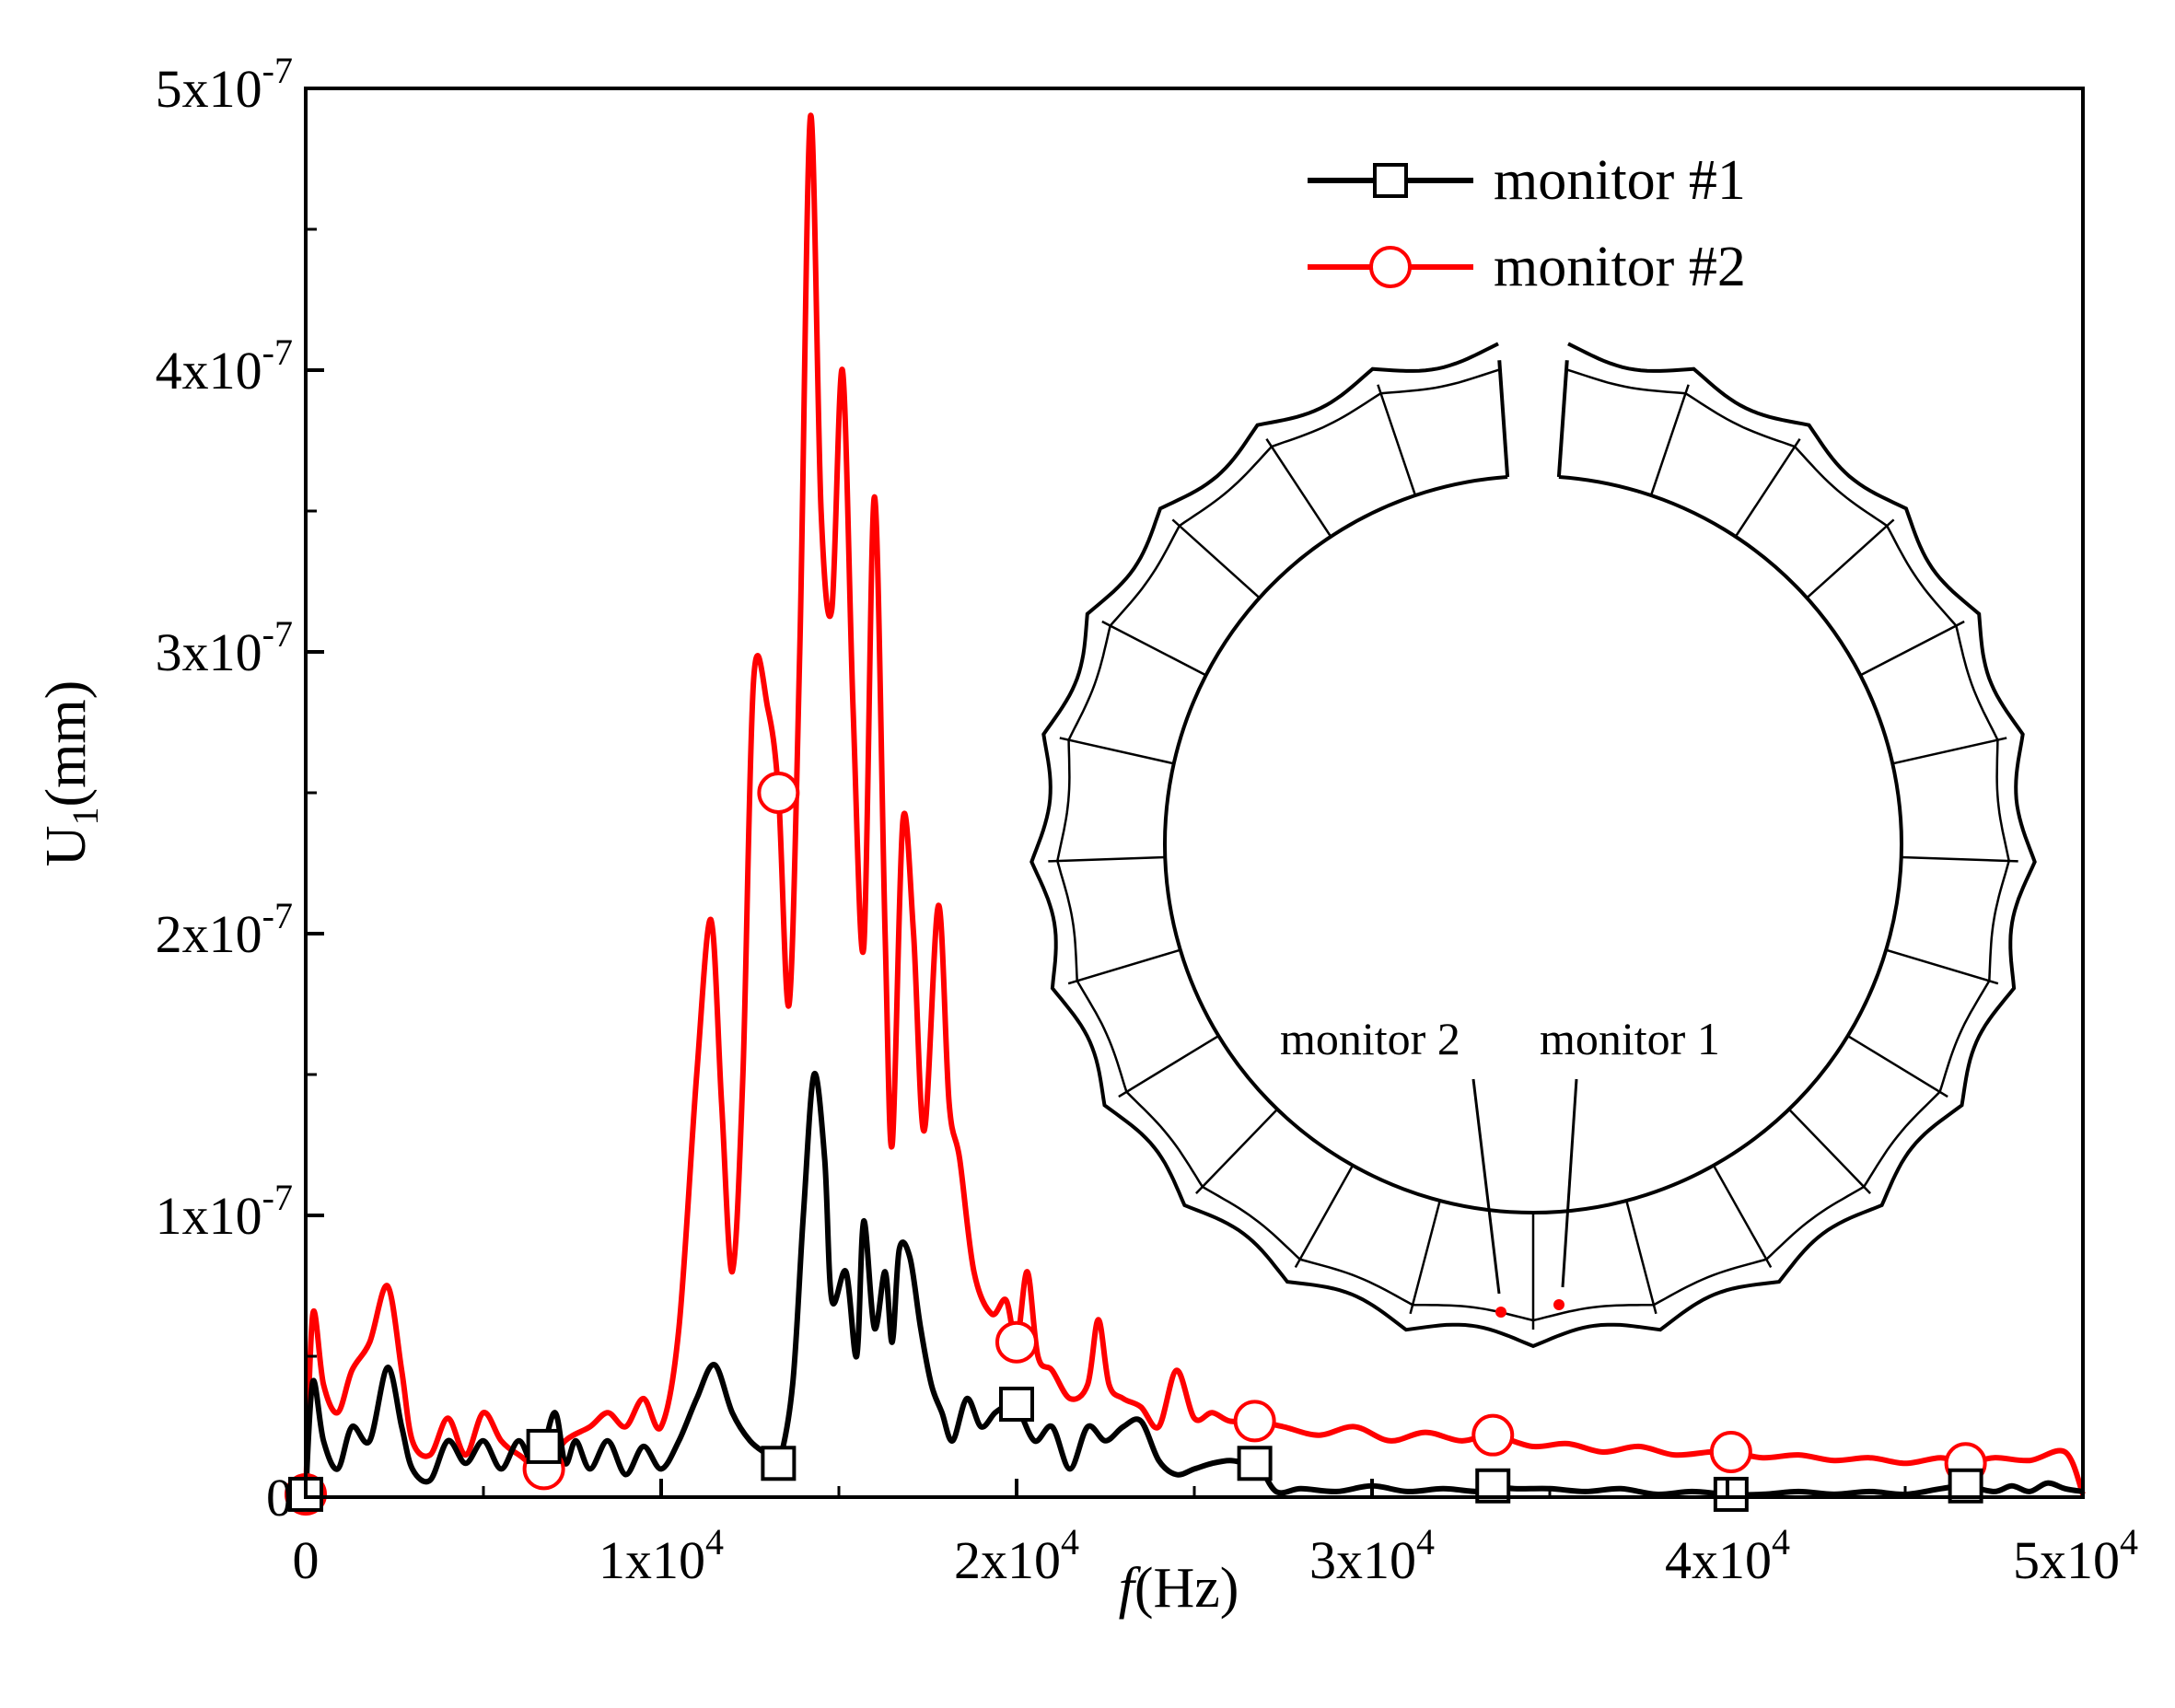 This screenshot has height=1708, width=2175. Describe the element at coordinates (224, 84) in the screenshot. I see `y-tick-label: 5x10⁻⁷` at that location.